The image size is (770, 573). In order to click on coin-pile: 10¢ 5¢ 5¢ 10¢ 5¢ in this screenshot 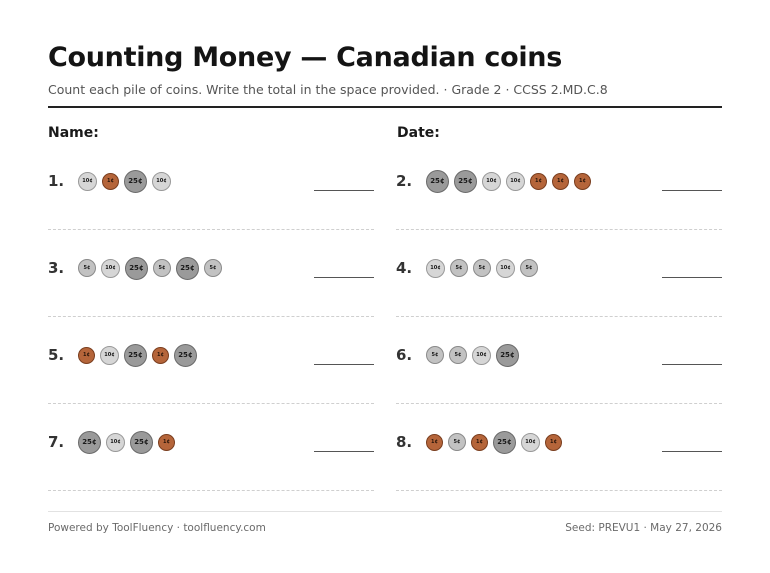, I will do `click(482, 268)`.